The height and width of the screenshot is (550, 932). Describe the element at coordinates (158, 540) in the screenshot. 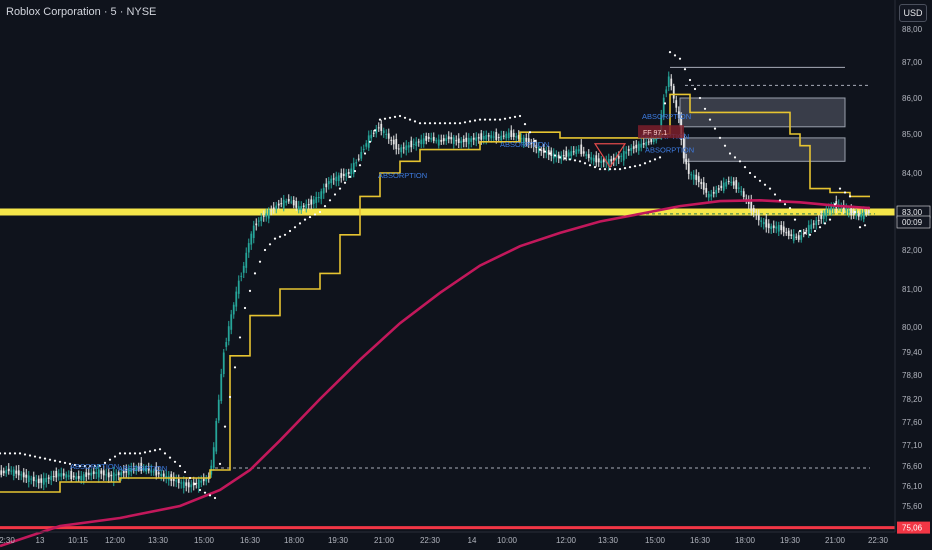

I see `time-tick: 13:30` at that location.